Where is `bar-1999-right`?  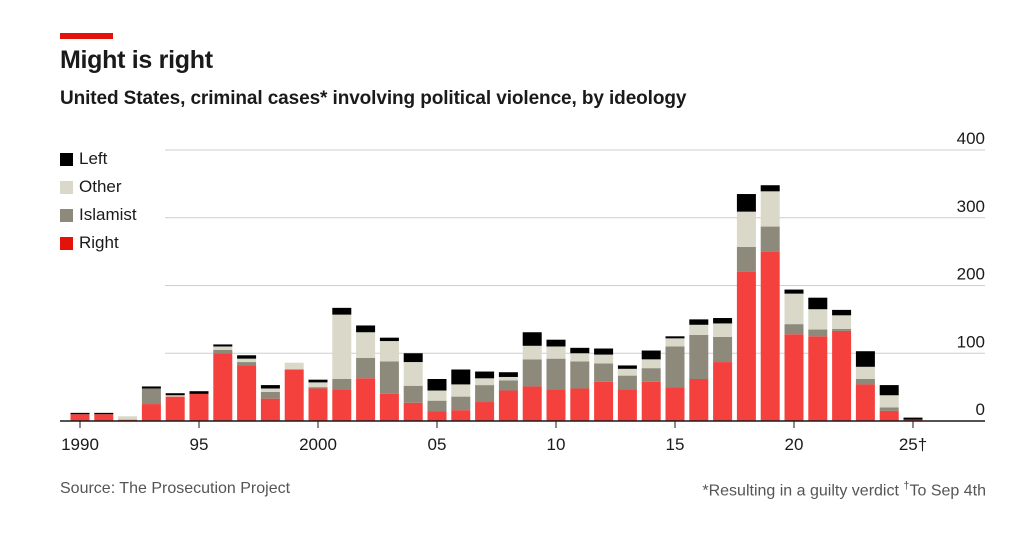
bar-1999-right is located at coordinates (294, 395).